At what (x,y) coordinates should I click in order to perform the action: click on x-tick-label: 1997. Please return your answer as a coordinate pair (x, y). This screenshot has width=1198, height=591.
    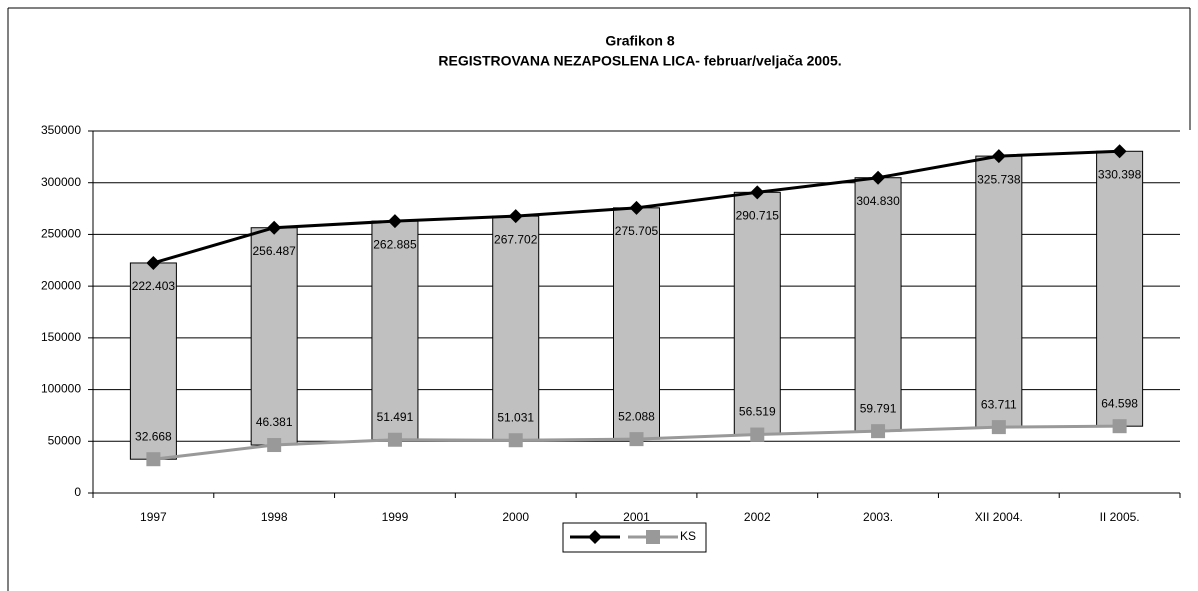
    Looking at the image, I should click on (153, 517).